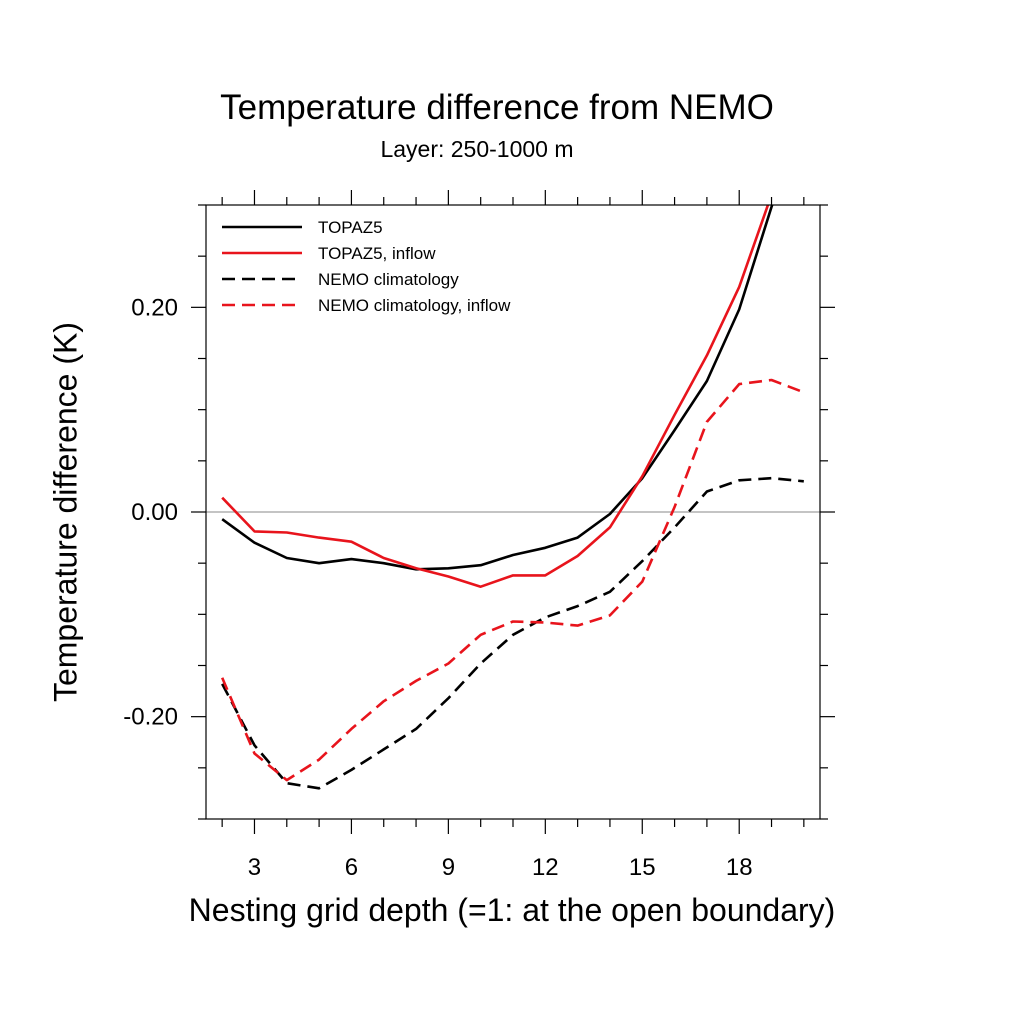 The height and width of the screenshot is (1024, 1024). Describe the element at coordinates (351, 867) in the screenshot. I see `x-tick-label: 6` at that location.